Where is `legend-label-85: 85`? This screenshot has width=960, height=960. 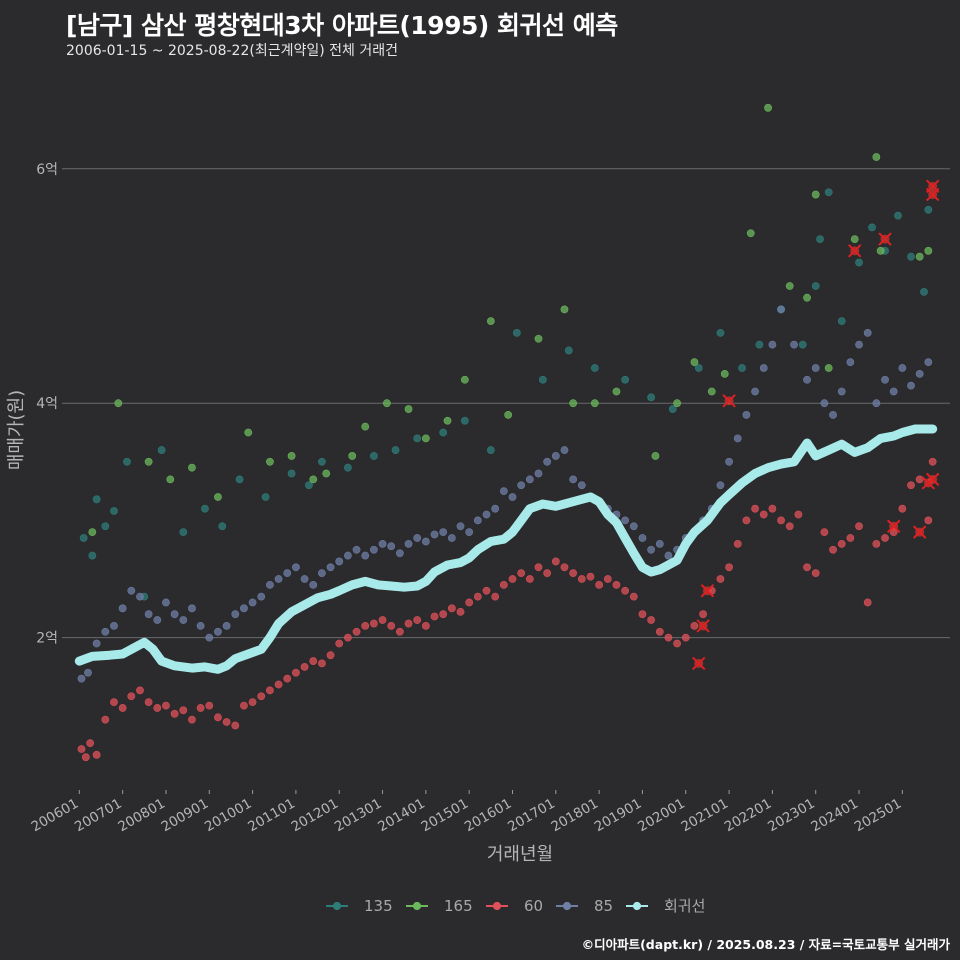
legend-label-85: 85 is located at coordinates (603, 906).